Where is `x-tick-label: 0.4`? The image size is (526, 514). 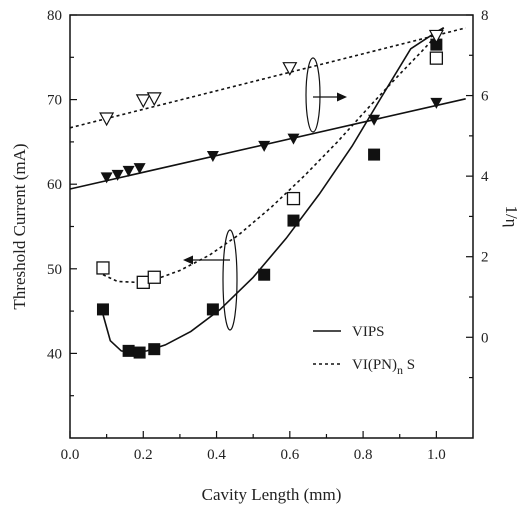
x-tick-label: 0.4 is located at coordinates (216, 455).